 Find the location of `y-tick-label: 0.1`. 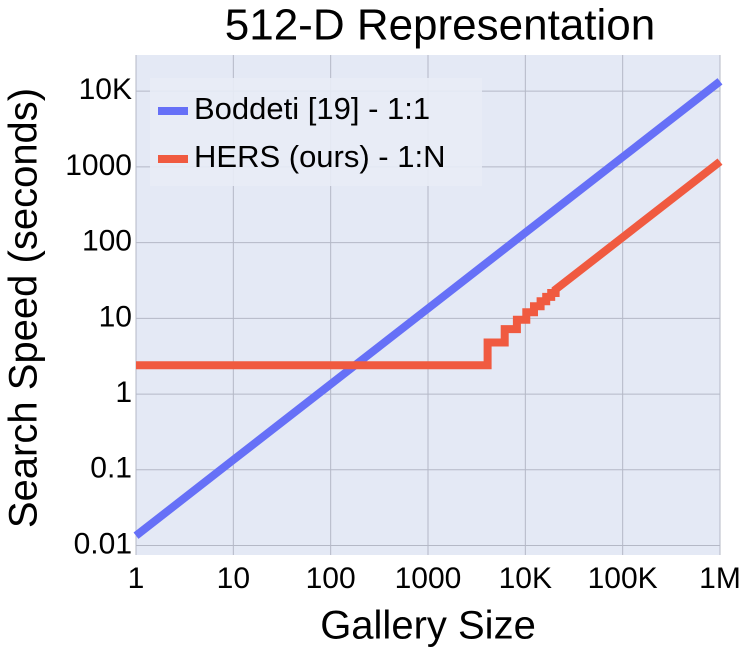

y-tick-label: 0.1 is located at coordinates (111, 468).